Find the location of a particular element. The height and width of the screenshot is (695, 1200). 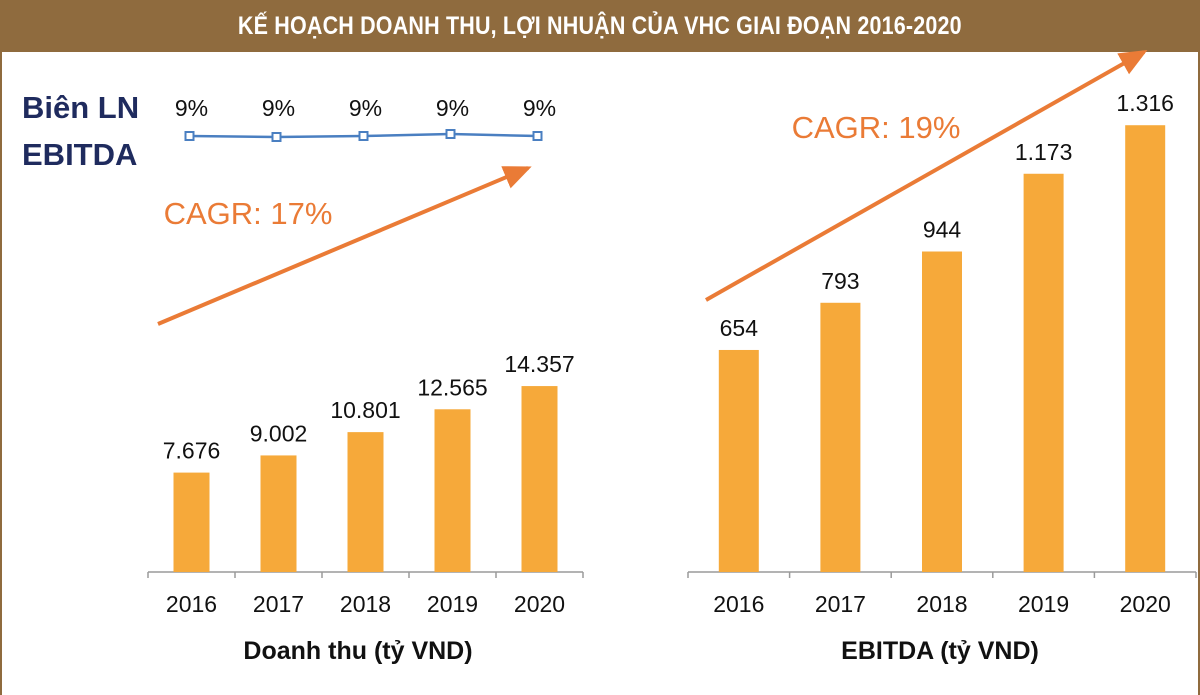

margin-point-2019 is located at coordinates (450, 134).